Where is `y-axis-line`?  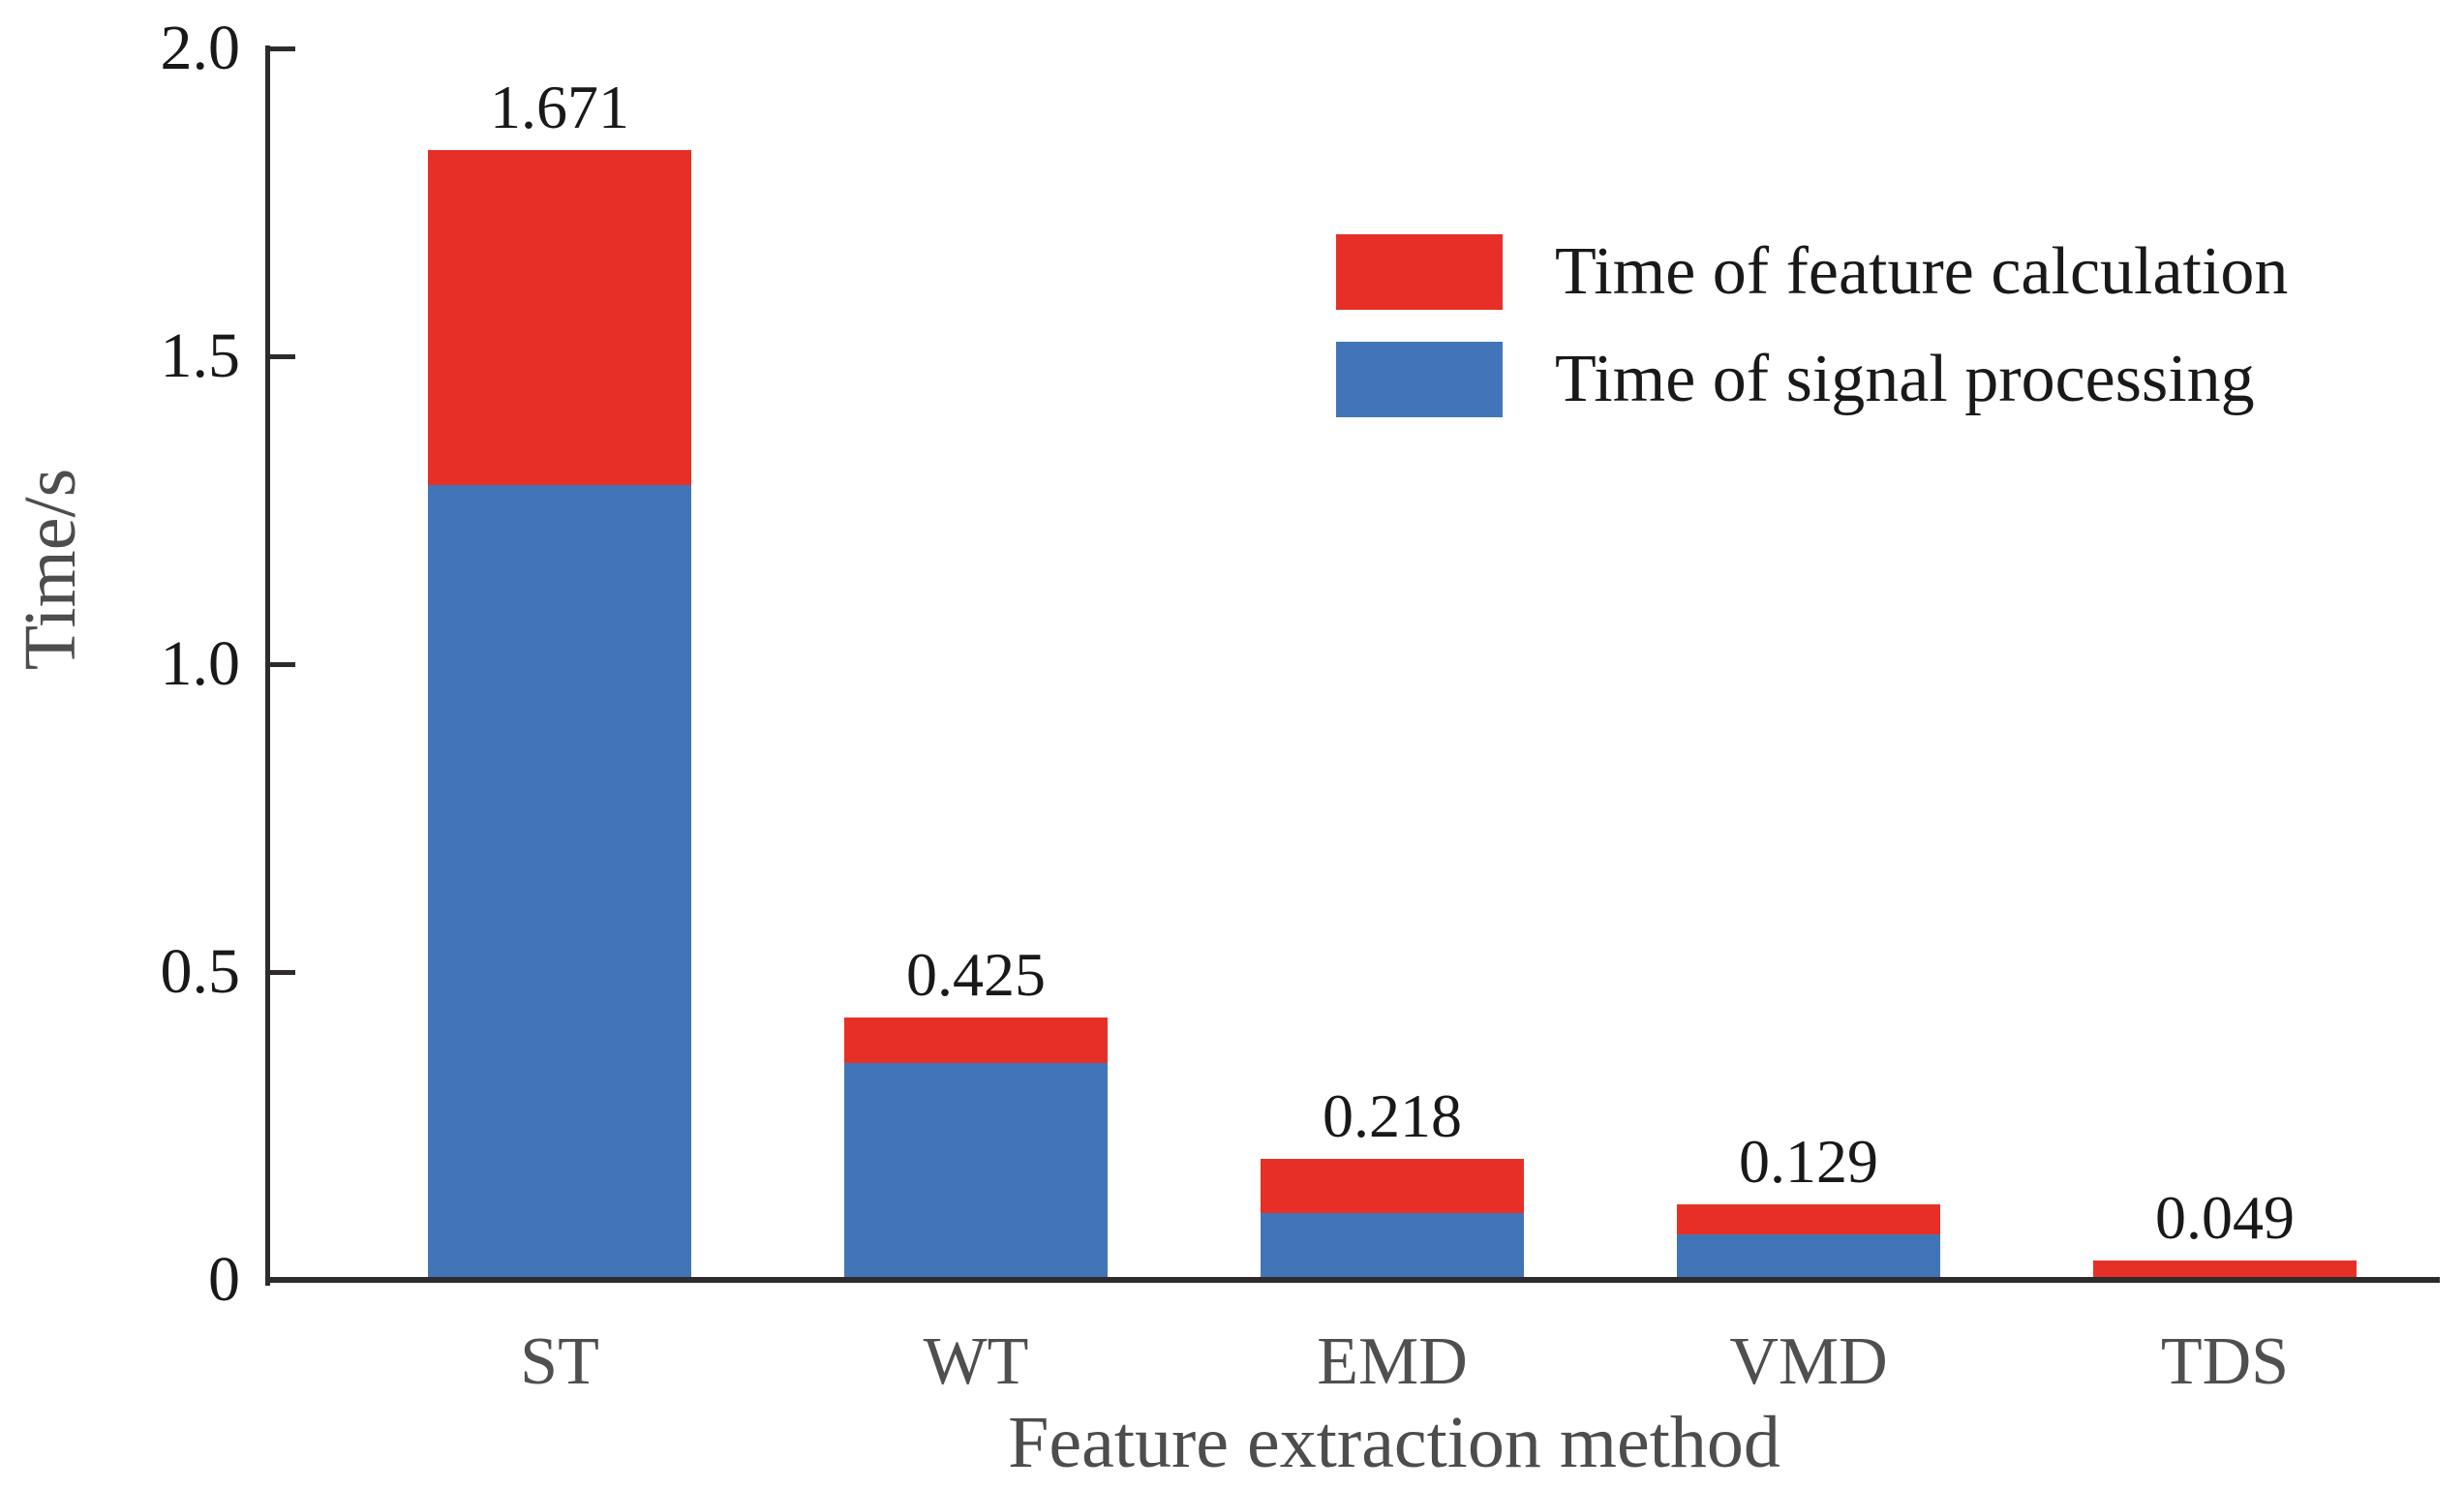 y-axis-line is located at coordinates (267, 666).